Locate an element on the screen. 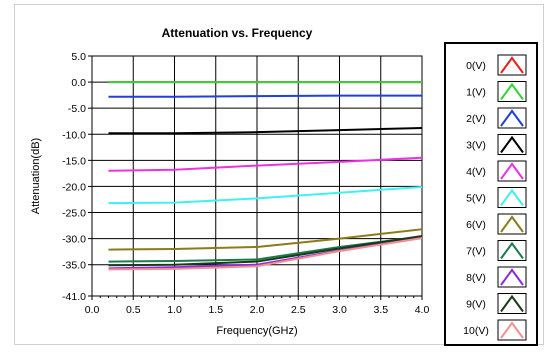 Image resolution: width=556 pixels, height=360 pixels. x-axis-ticks: 0.0 0.5 1.0 1.5 2.0 2.5 3.0 3.5 4.0 is located at coordinates (257, 306).